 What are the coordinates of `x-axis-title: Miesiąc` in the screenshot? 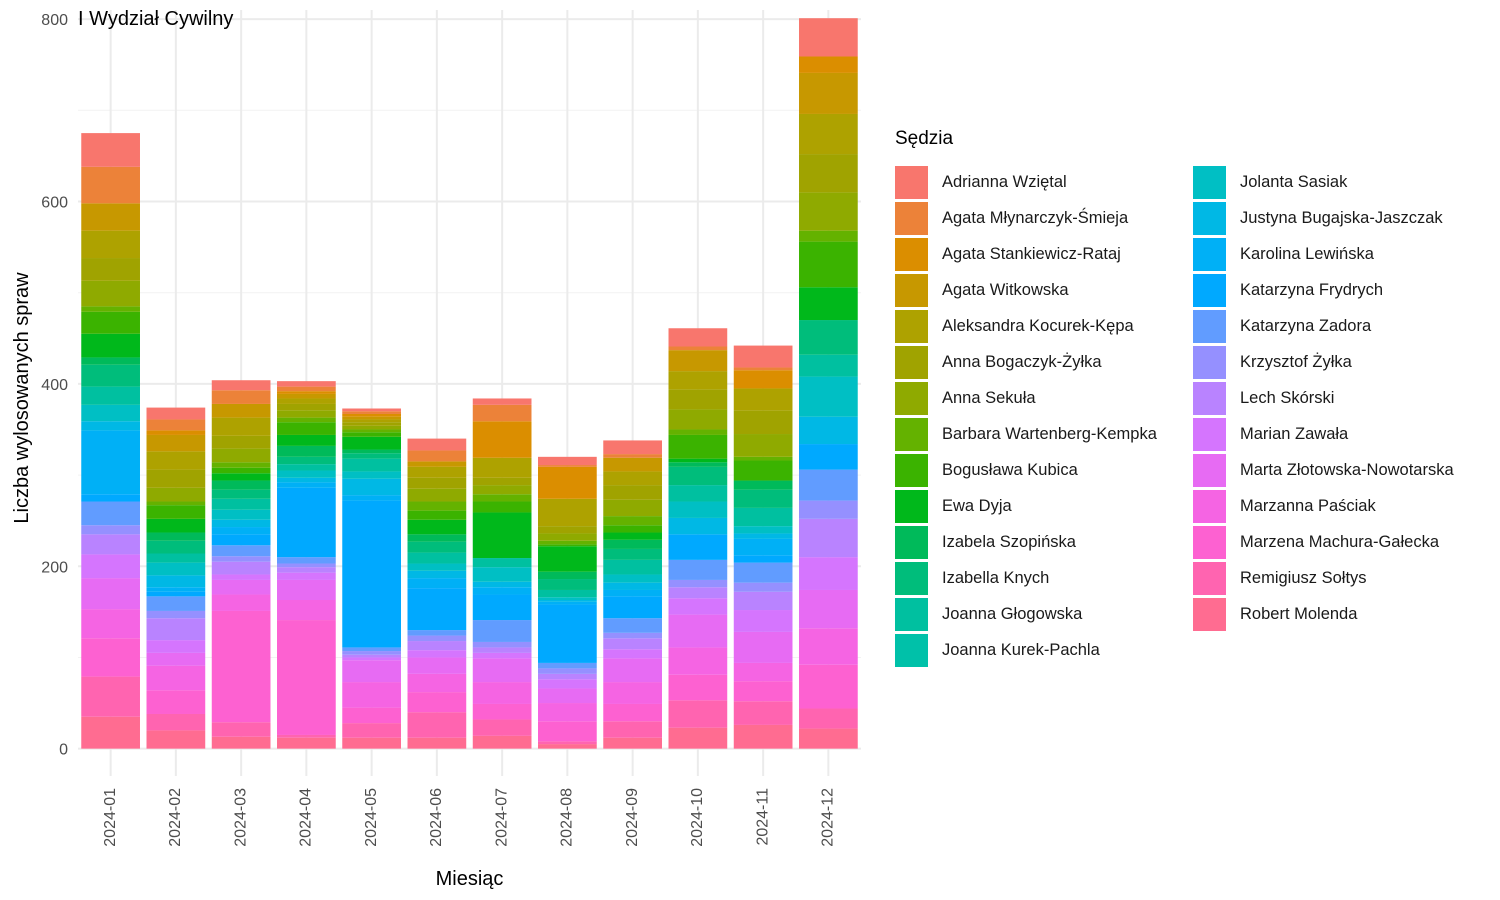 It's located at (470, 879).